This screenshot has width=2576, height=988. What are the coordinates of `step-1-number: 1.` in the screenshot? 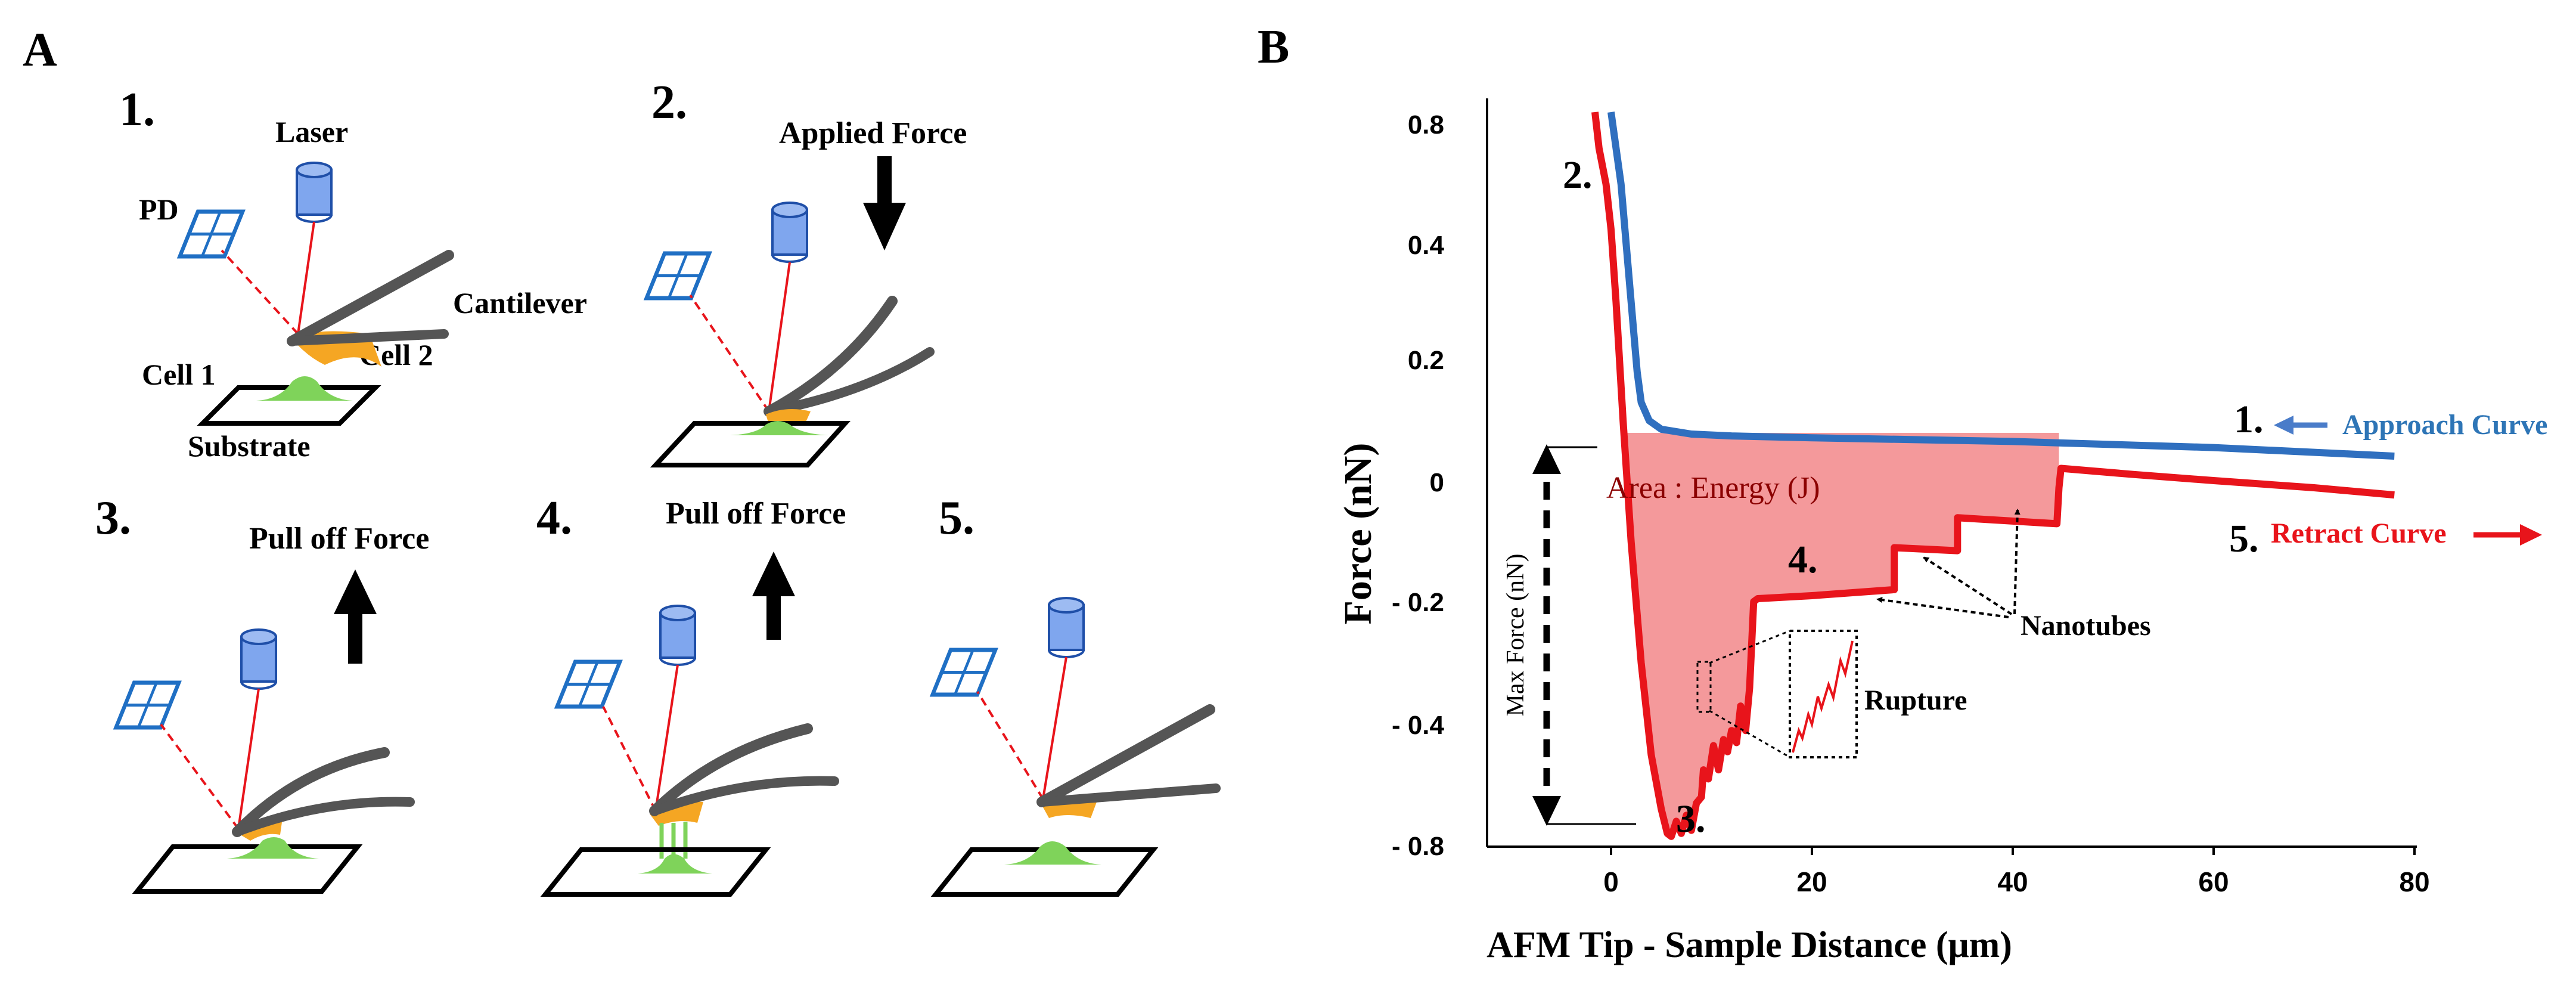 It's located at (137, 109).